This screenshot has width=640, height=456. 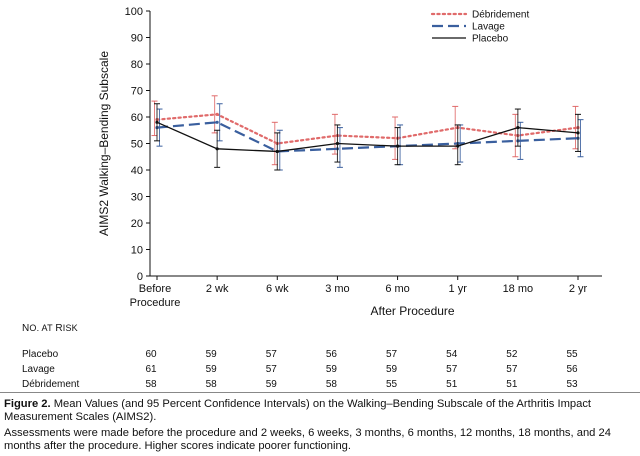 I want to click on legend-entry: Lavage, so click(x=488, y=27).